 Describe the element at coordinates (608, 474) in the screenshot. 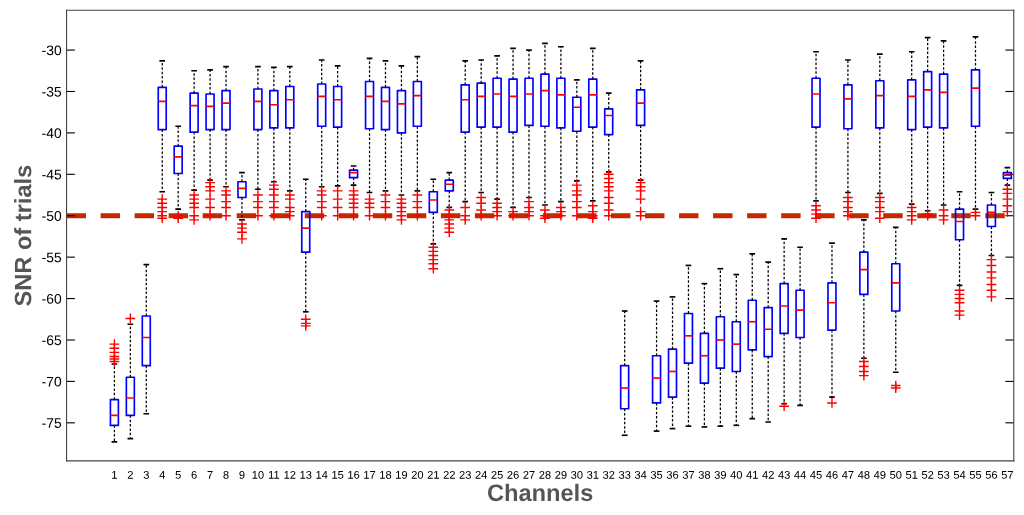

I see `x-tick-label: 32` at that location.